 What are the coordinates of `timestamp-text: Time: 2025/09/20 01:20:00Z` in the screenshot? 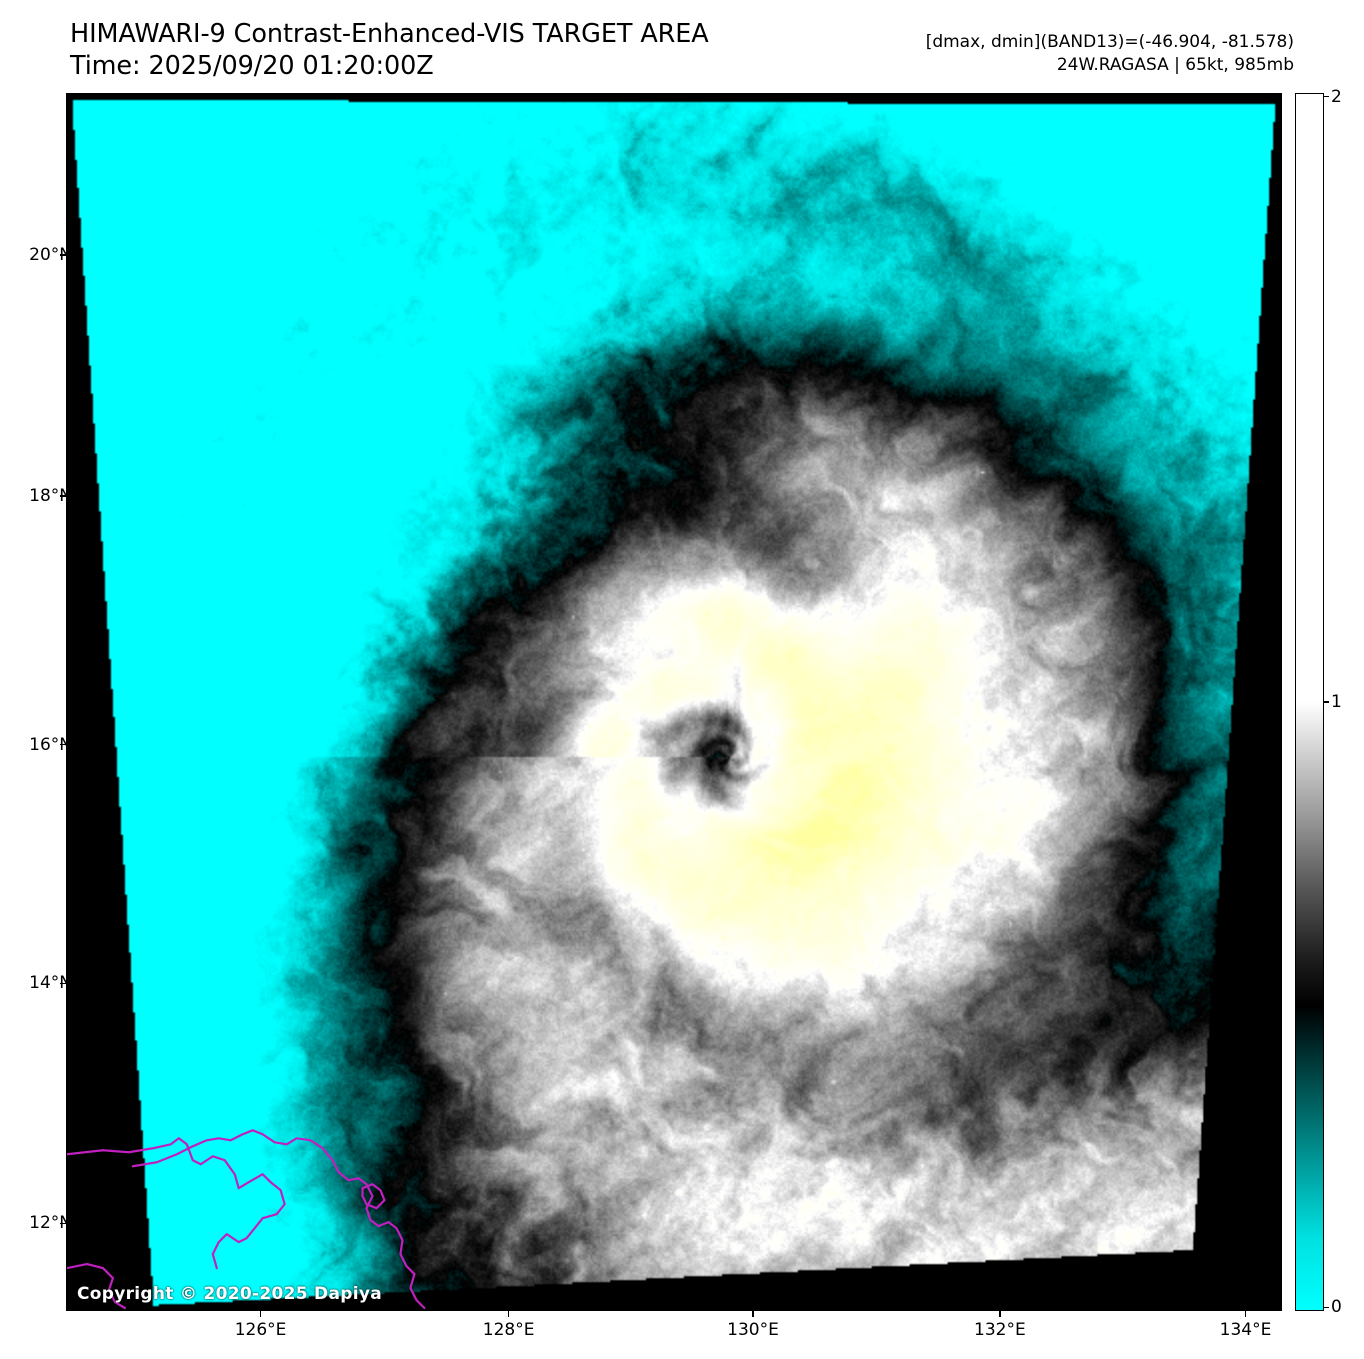 It's located at (252, 66).